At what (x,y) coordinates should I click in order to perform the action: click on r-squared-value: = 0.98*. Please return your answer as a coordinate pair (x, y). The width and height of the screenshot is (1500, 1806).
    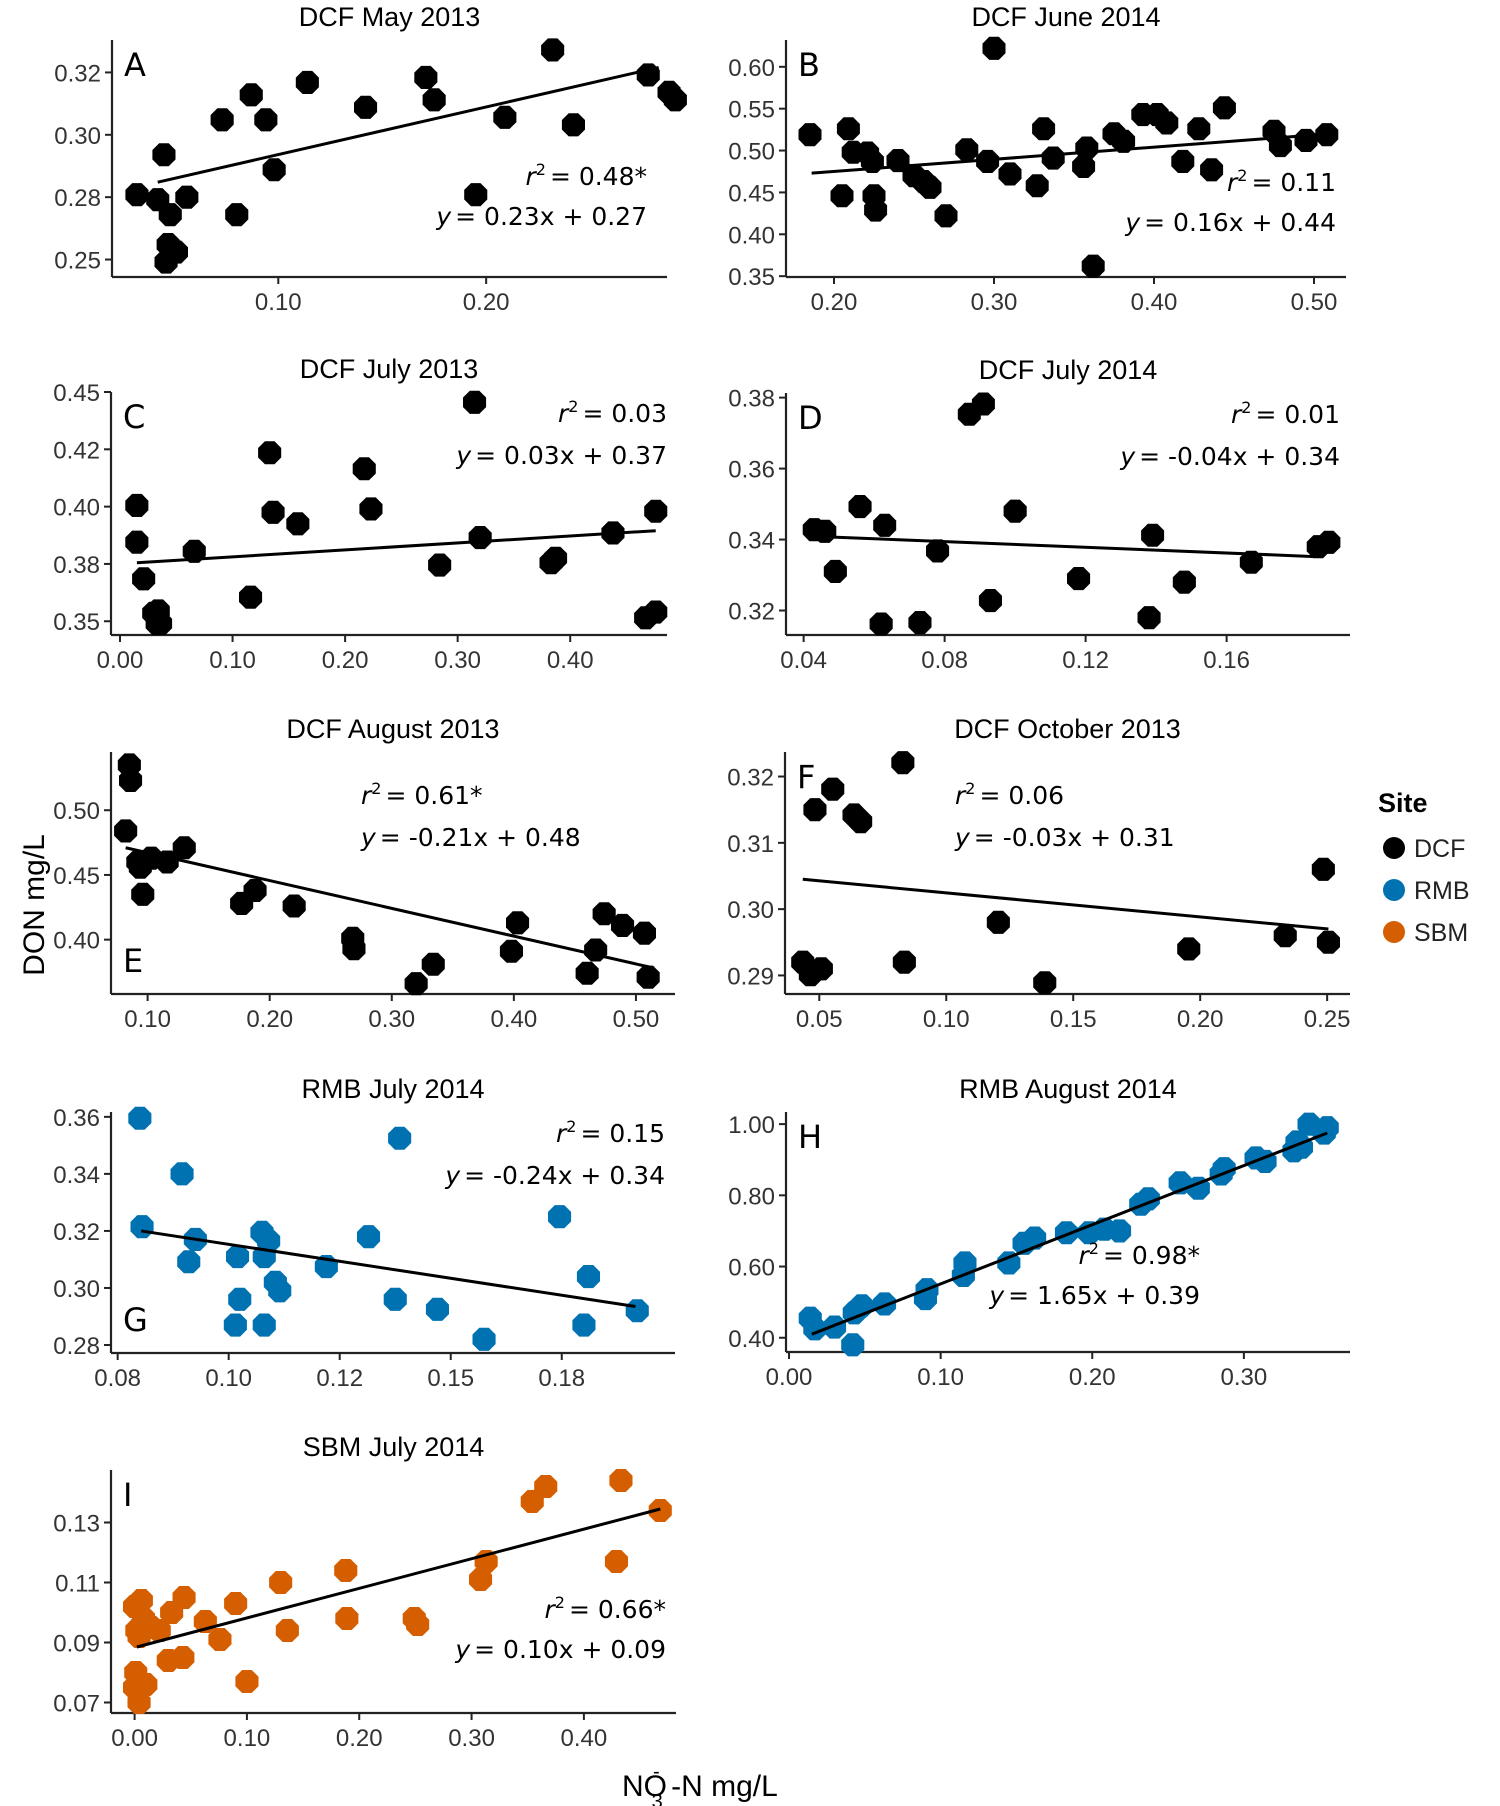
    Looking at the image, I should click on (1151, 1255).